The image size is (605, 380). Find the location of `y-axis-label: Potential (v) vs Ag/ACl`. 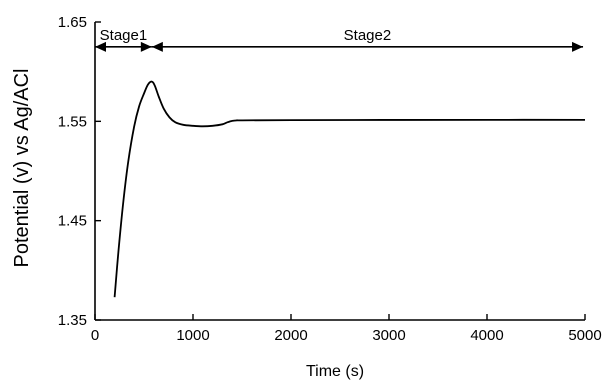

y-axis-label: Potential (v) vs Ag/ACl is located at coordinates (22, 168).